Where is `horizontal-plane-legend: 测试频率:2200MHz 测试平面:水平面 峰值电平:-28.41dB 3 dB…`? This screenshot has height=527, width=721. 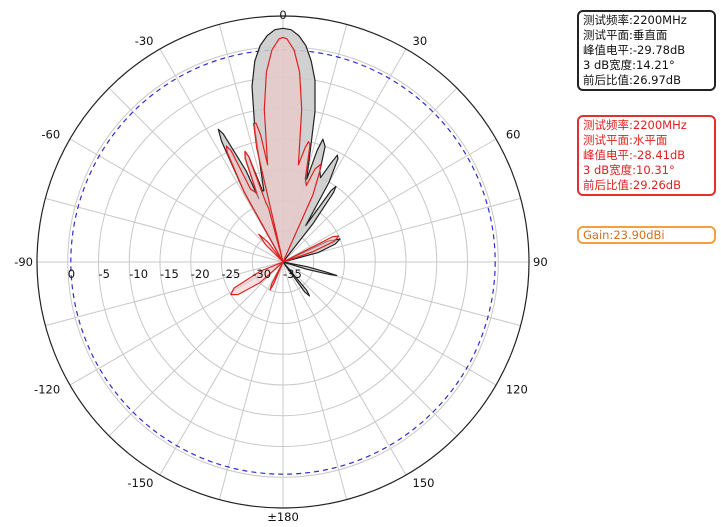
horizontal-plane-legend: 测试频率:2200MHz 测试平面:水平面 峰值电平:-28.41dB 3 dB… is located at coordinates (646, 155).